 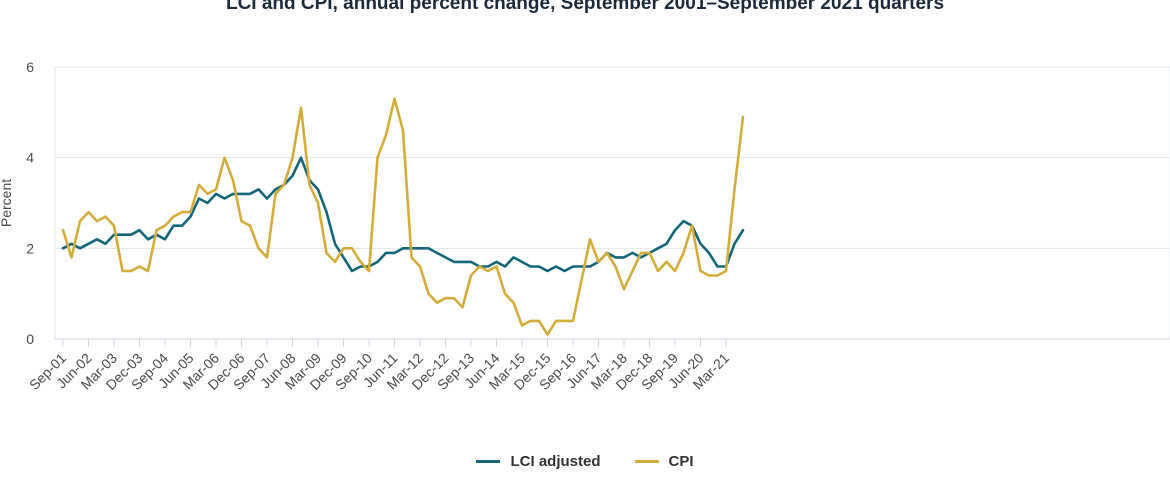 I want to click on y-axis-label: Percent, so click(x=7, y=203).